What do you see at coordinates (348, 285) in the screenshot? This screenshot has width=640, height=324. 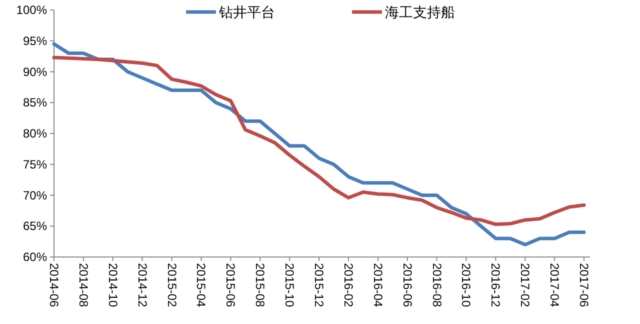 I see `x-tick-label: 2016-02` at bounding box center [348, 285].